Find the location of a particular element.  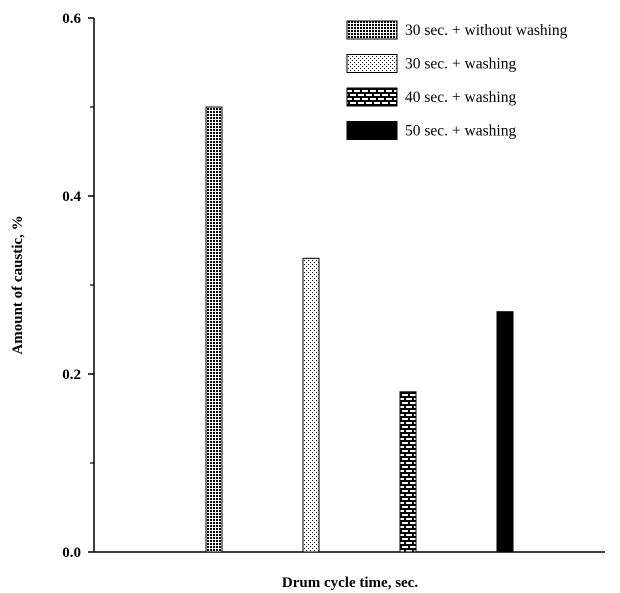

legend-label-2: 30 sec. + washing is located at coordinates (460, 64).